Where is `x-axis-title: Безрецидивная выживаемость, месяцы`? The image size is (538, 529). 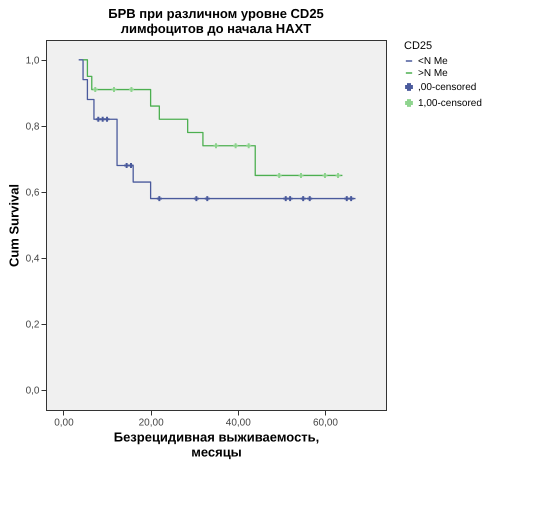
x-axis-title: Безрецидивная выживаемость, месяцы is located at coordinates (217, 445).